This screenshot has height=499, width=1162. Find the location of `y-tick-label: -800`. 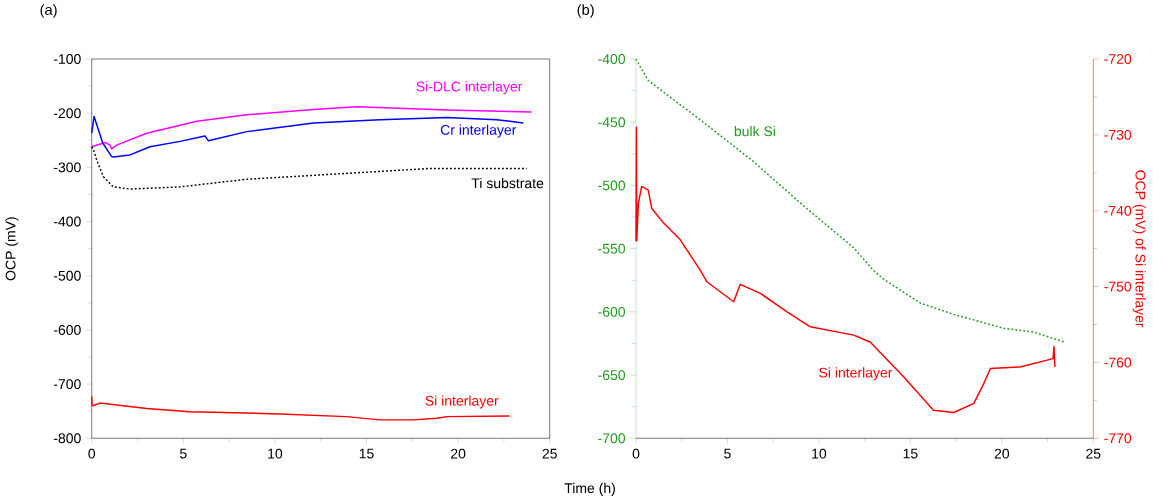

y-tick-label: -800 is located at coordinates (67, 438).